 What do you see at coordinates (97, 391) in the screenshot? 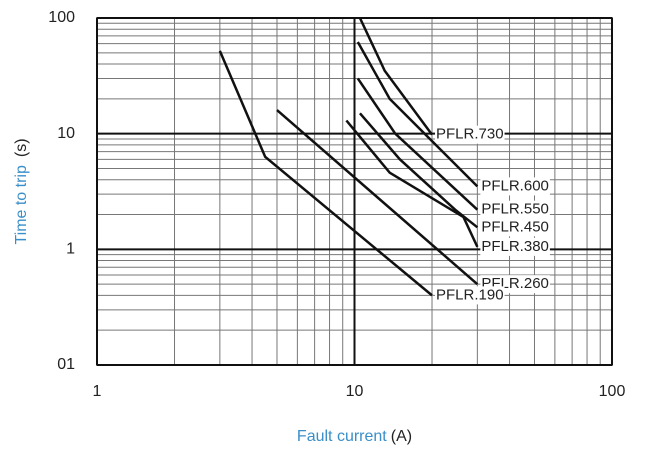
I see `x-tick-label: 1` at bounding box center [97, 391].